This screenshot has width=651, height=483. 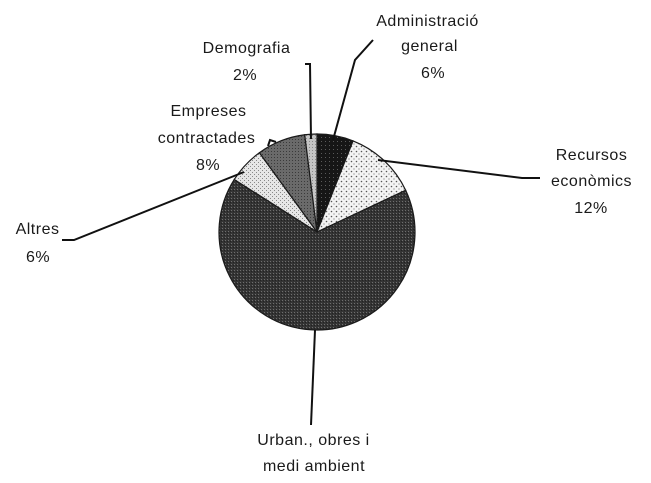 I want to click on pie-slices, so click(x=317, y=232).